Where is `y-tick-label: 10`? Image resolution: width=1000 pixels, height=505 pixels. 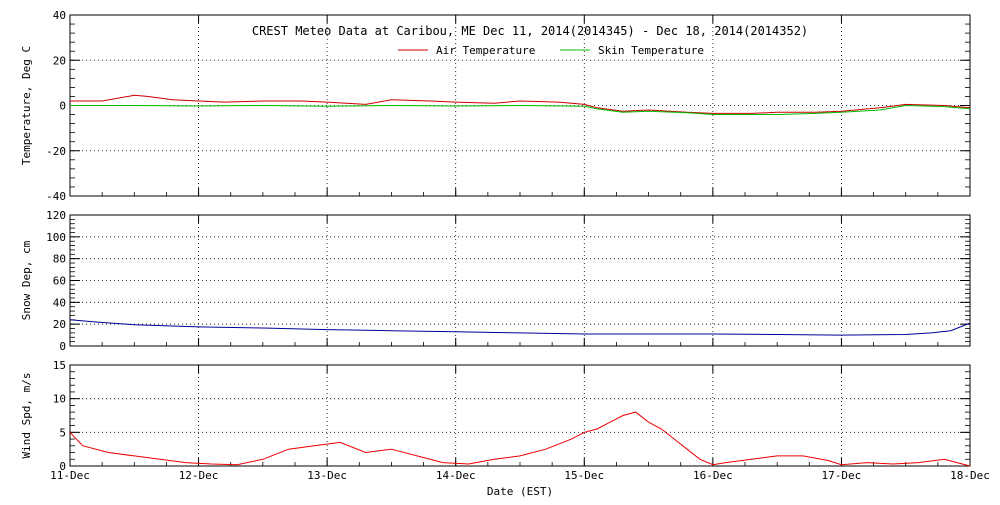 y-tick-label: 10 is located at coordinates (59, 399).